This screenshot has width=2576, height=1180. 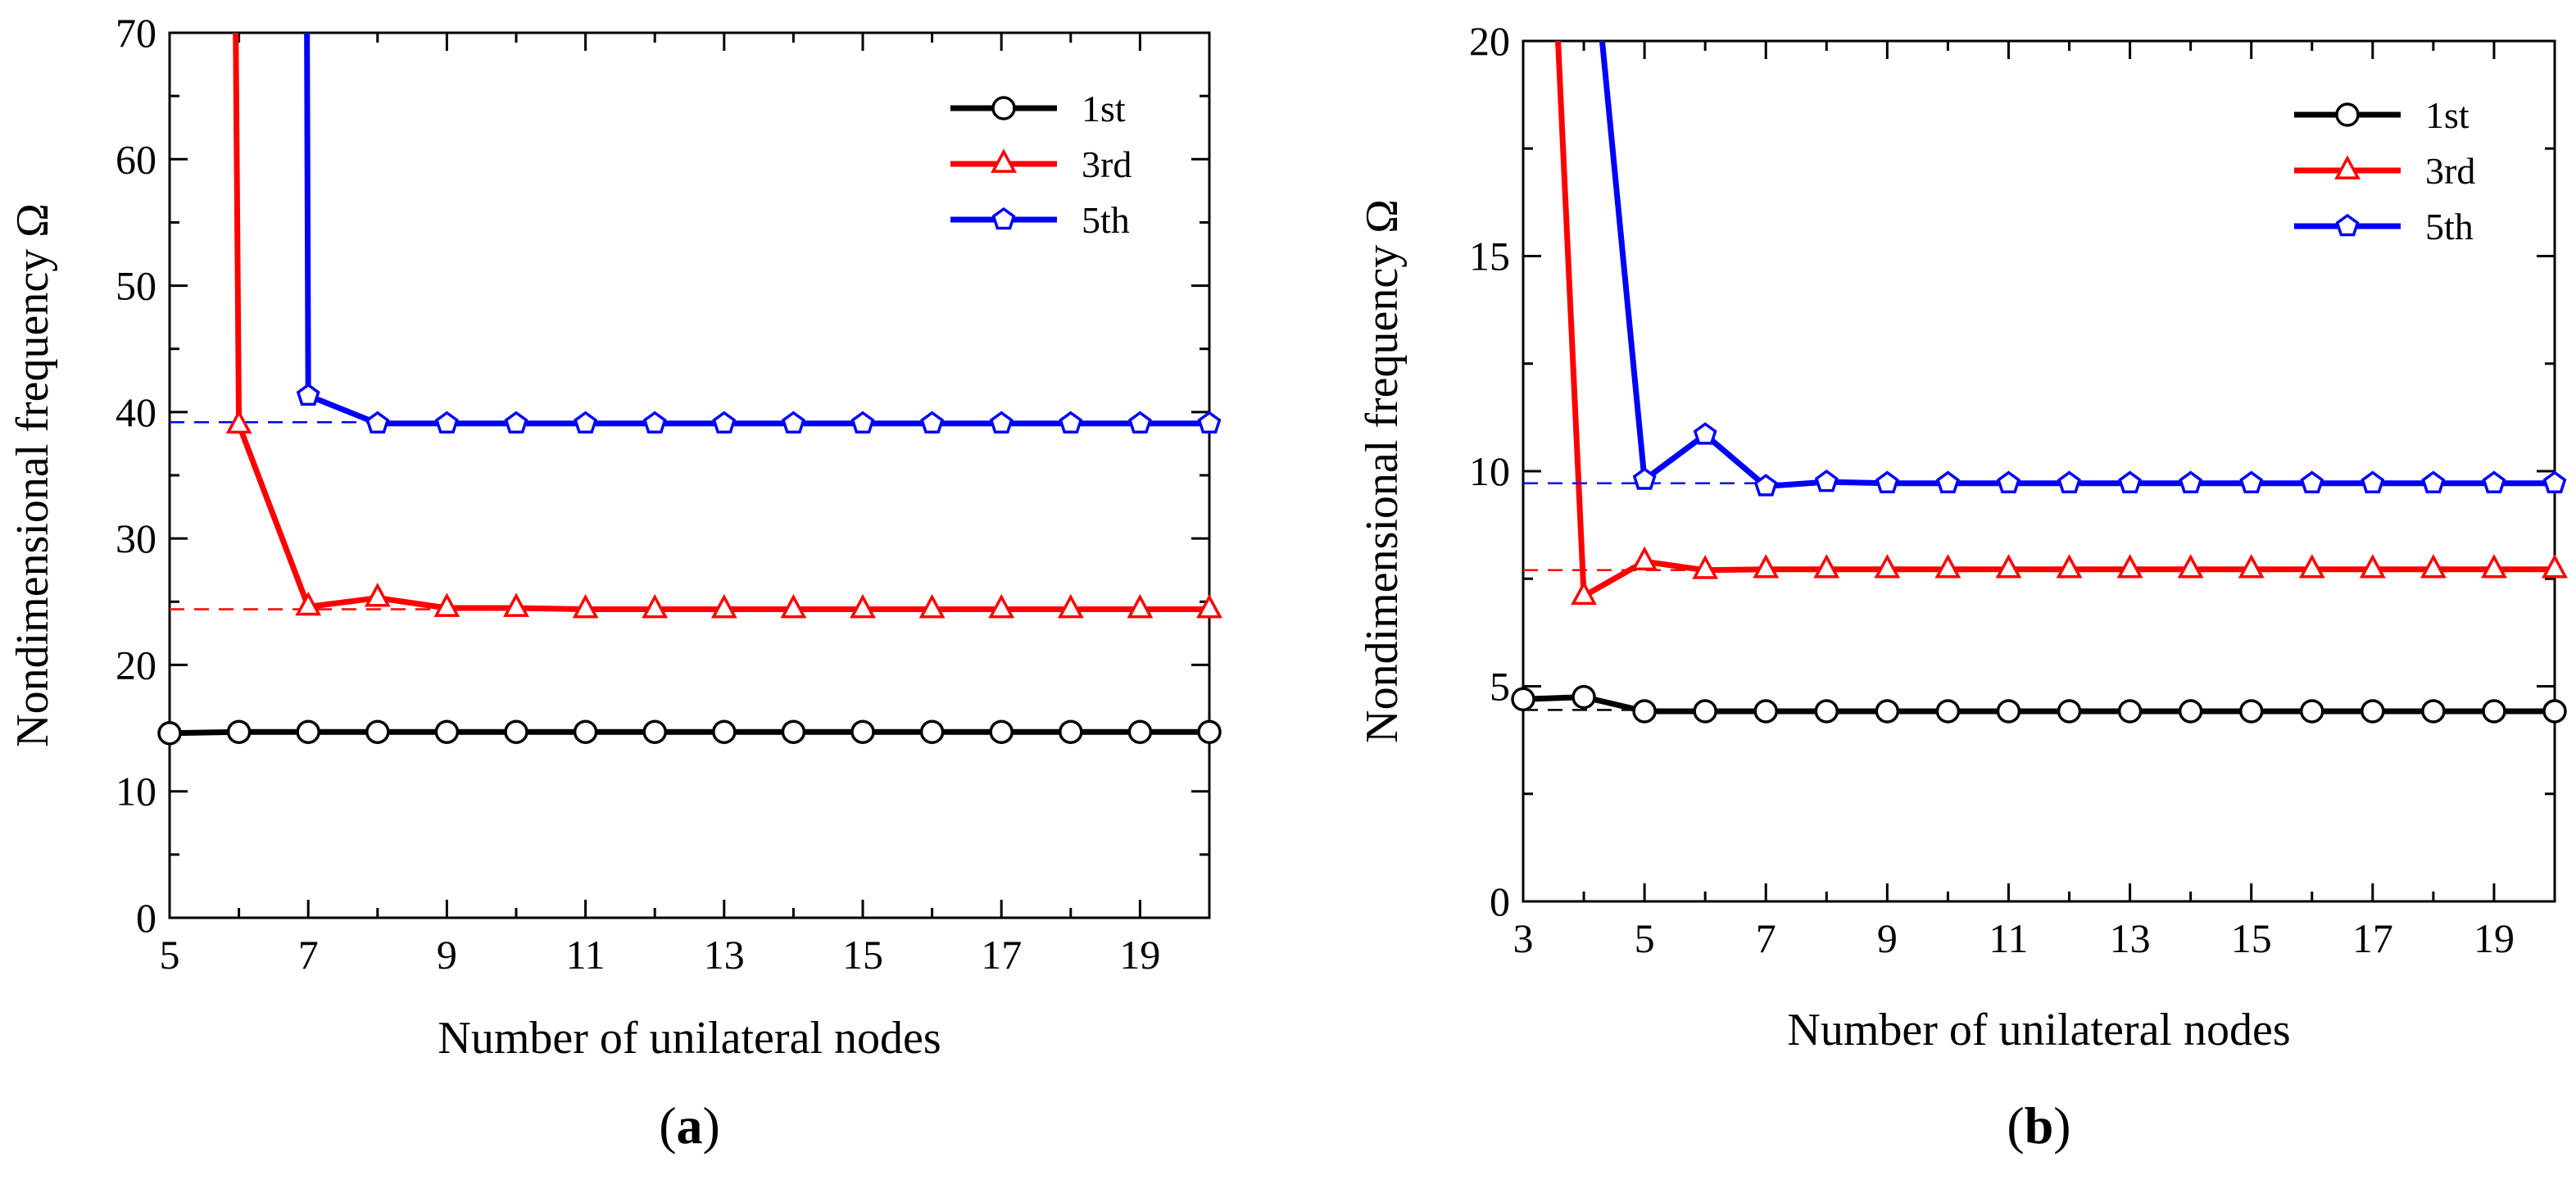 What do you see at coordinates (1001, 955) in the screenshot?
I see `panel-a-x-tick-label: 17` at bounding box center [1001, 955].